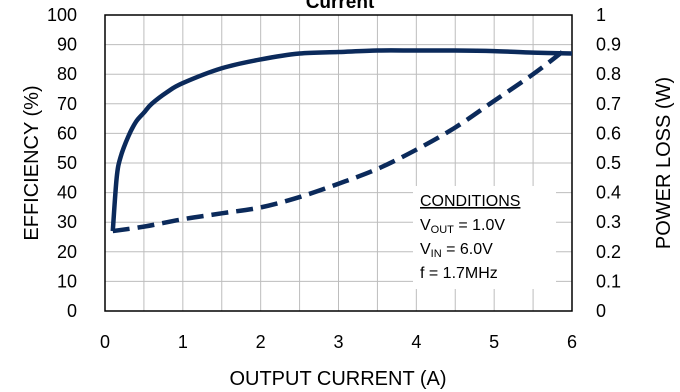  Describe the element at coordinates (601, 15) in the screenshot. I see `y2-tick-label: 1` at that location.